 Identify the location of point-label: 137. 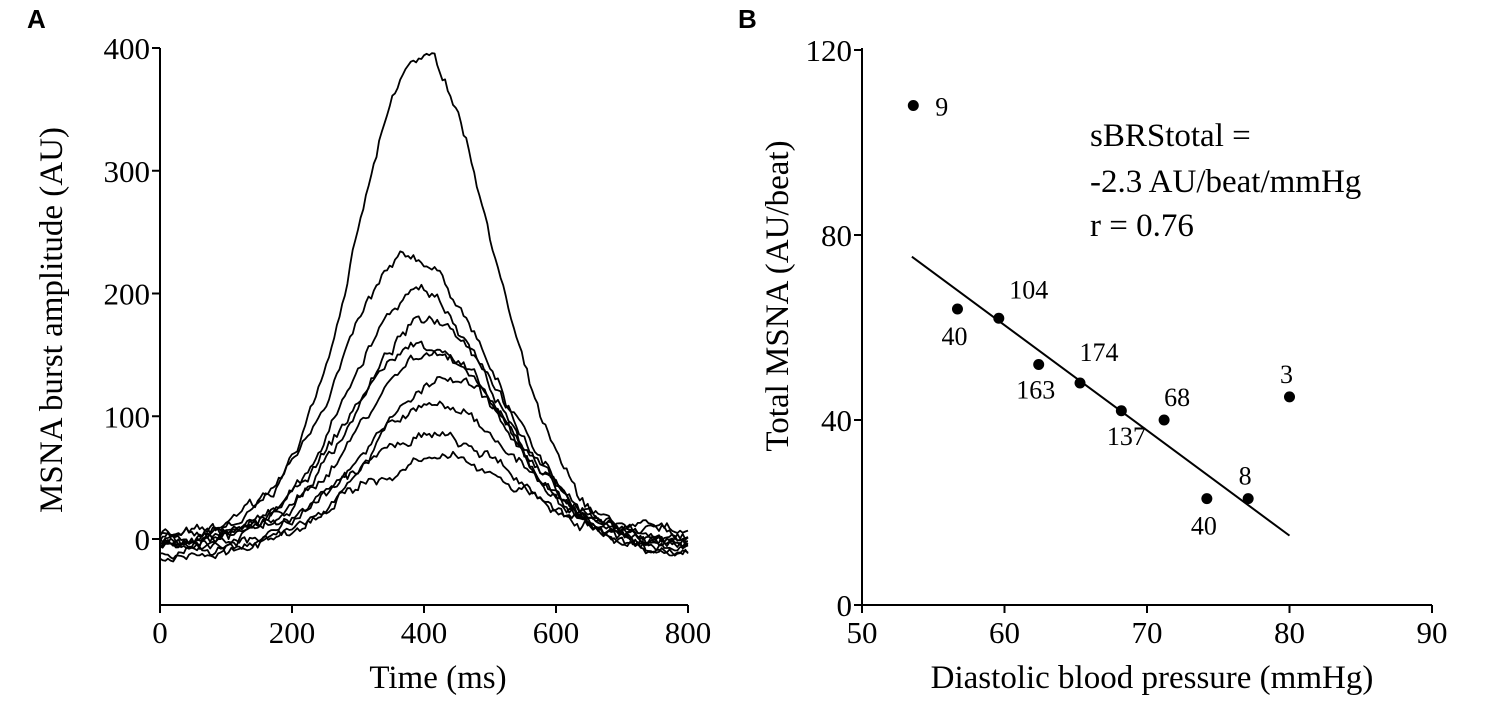
(1126, 436).